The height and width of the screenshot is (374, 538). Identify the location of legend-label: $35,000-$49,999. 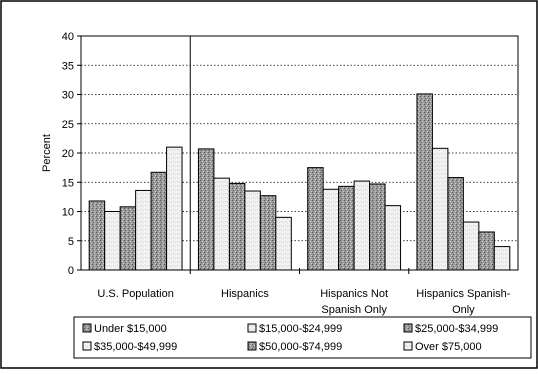
(135, 347).